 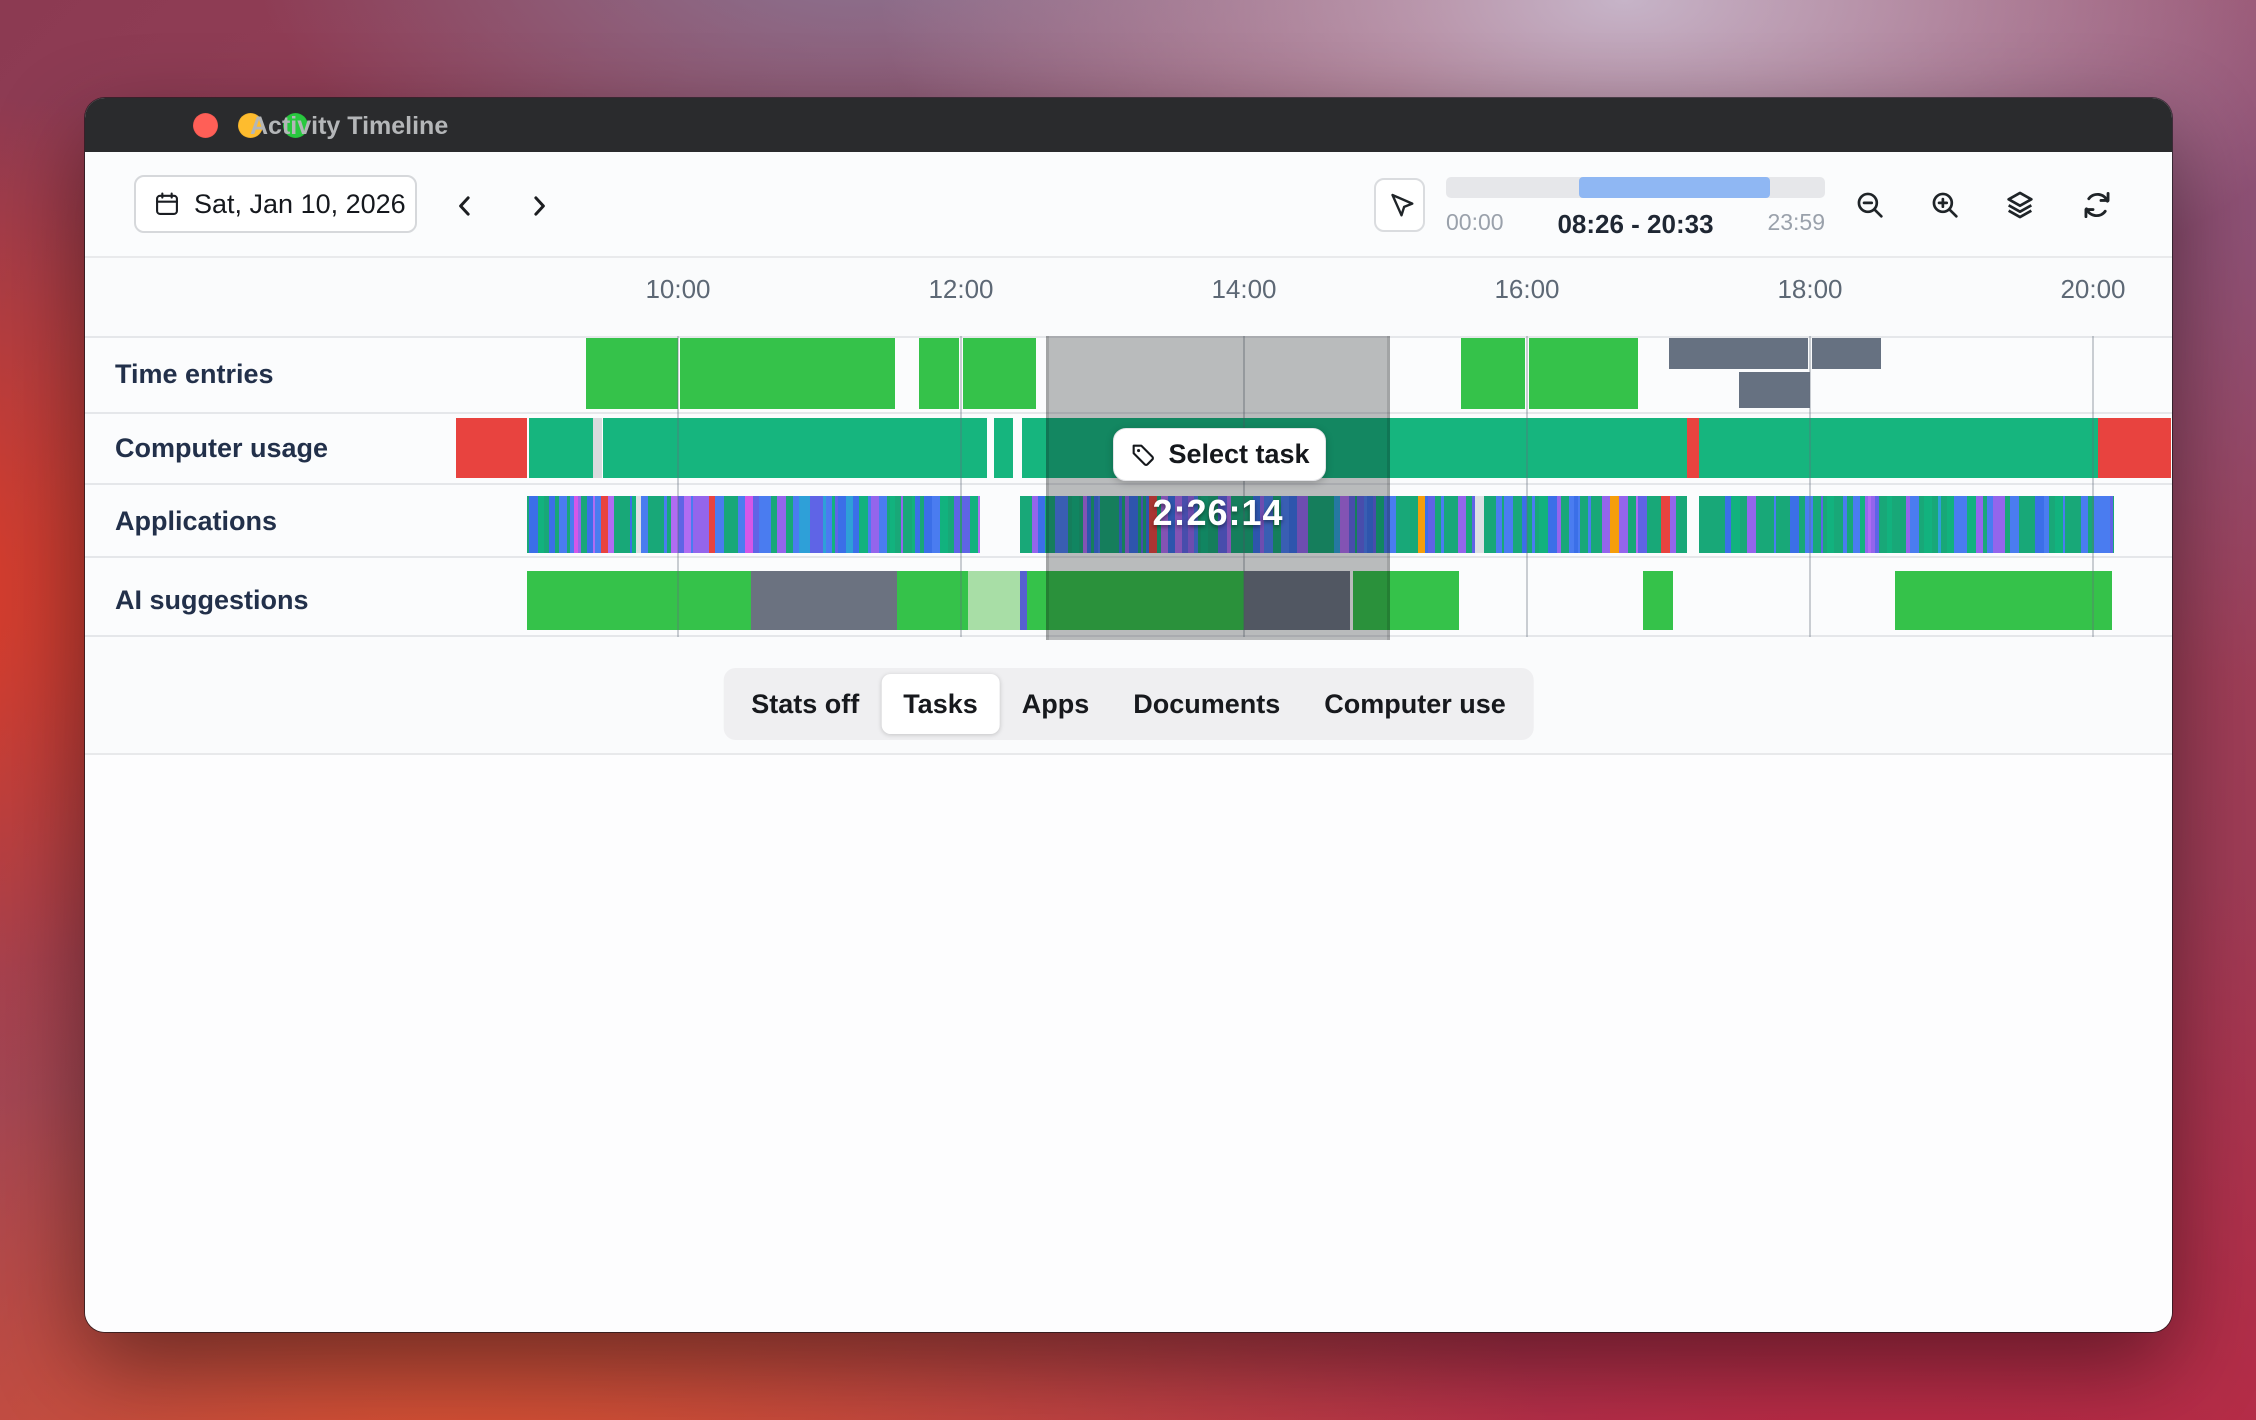 I want to click on row-label-ai-suggestions: AI suggestions, so click(x=212, y=600).